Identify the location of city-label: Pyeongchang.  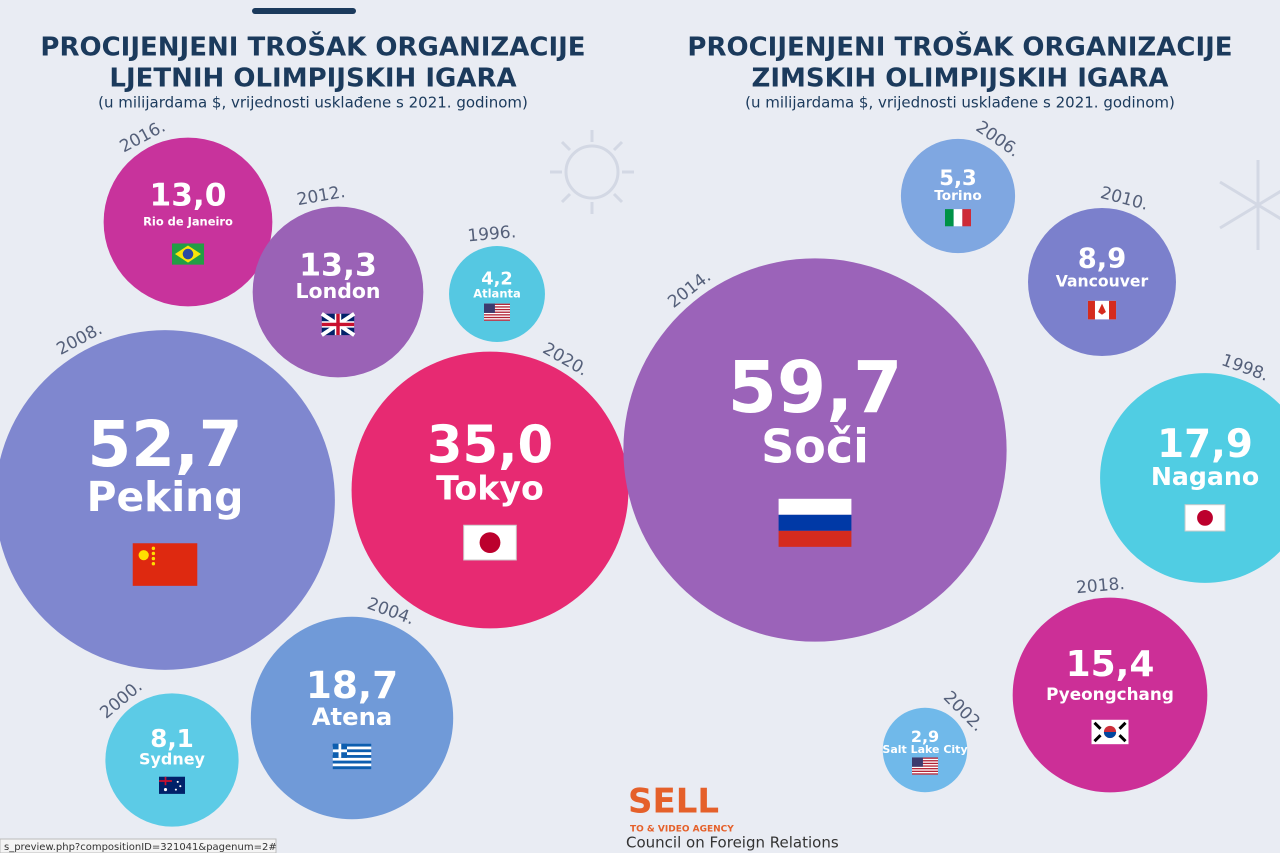
(1110, 694).